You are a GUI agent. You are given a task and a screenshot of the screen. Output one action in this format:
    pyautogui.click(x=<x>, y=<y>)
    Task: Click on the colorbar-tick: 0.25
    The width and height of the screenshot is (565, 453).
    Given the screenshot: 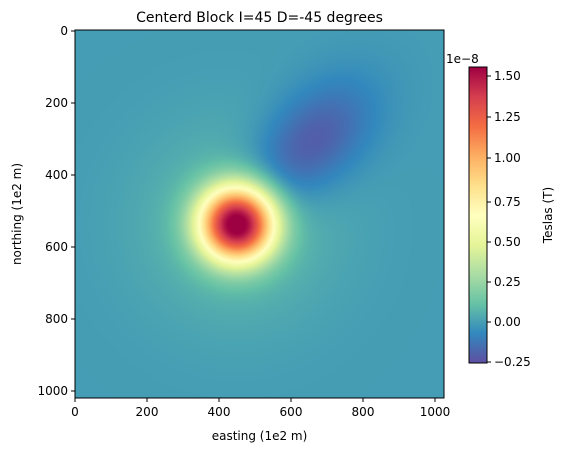 What is the action you would take?
    pyautogui.click(x=504, y=282)
    